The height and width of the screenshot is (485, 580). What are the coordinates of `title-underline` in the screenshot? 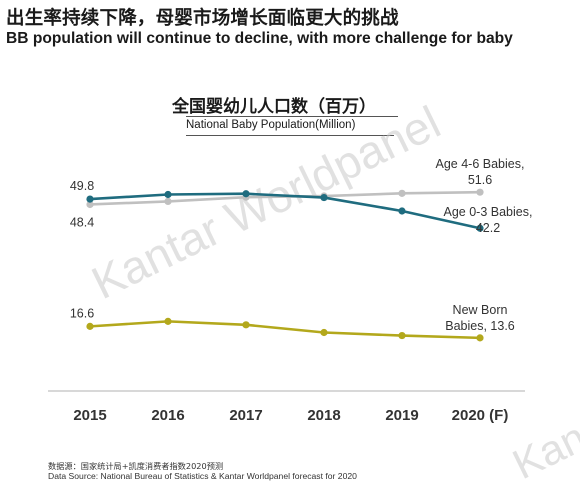 It's located at (292, 116).